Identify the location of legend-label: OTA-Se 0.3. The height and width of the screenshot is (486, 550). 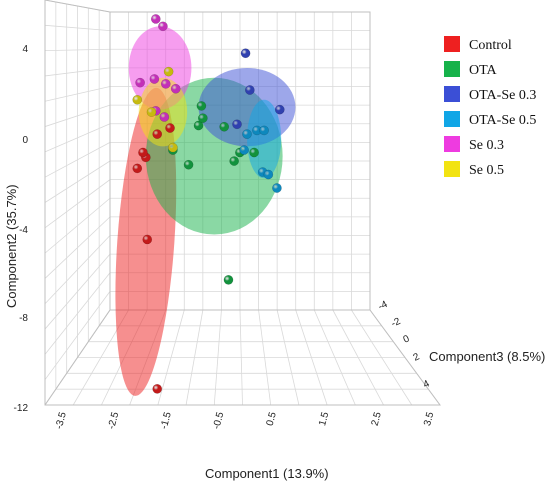
(502, 95).